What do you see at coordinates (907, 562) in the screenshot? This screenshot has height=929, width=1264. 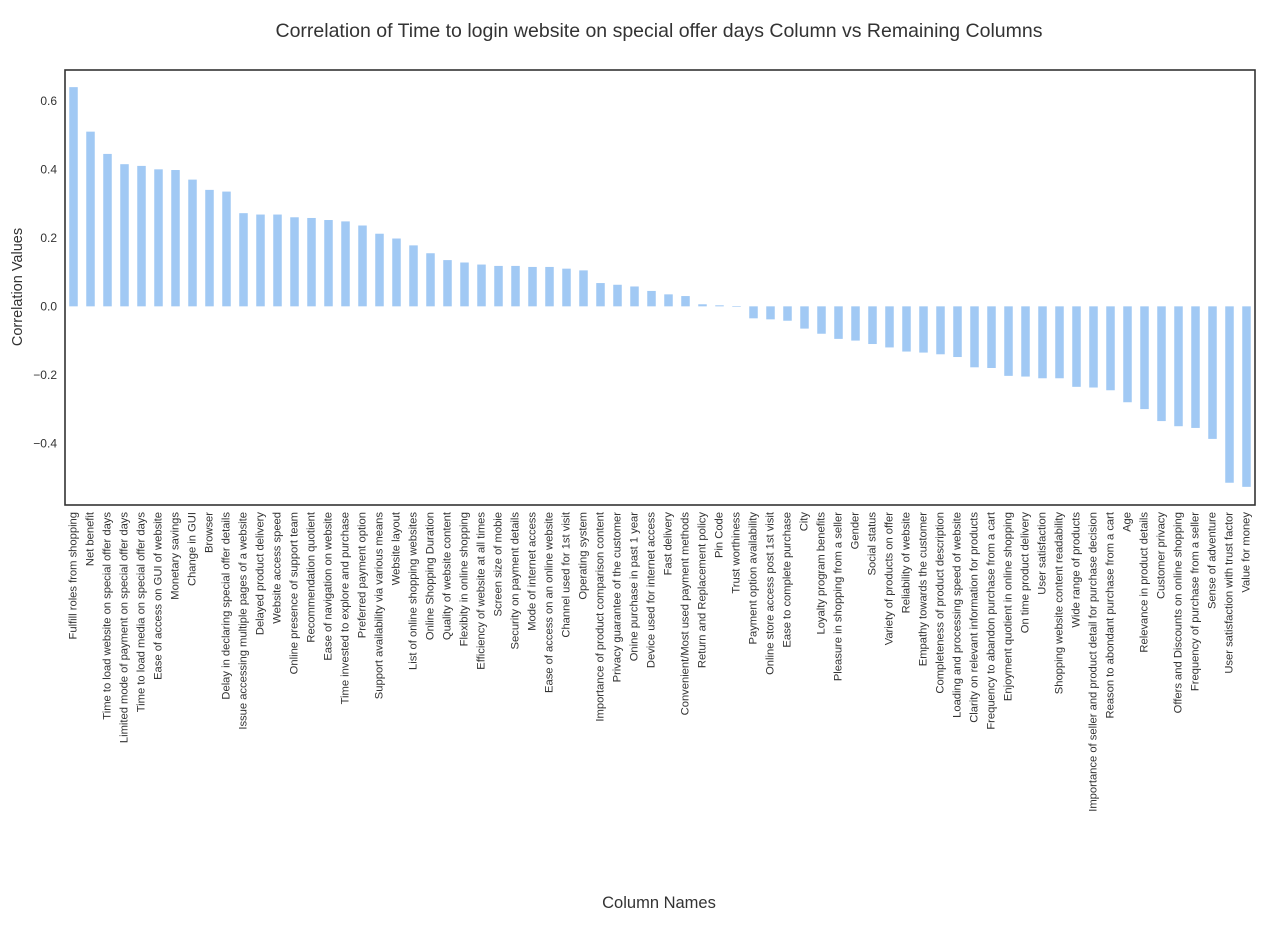 I see `x-tick-label: Reliability of website` at bounding box center [907, 562].